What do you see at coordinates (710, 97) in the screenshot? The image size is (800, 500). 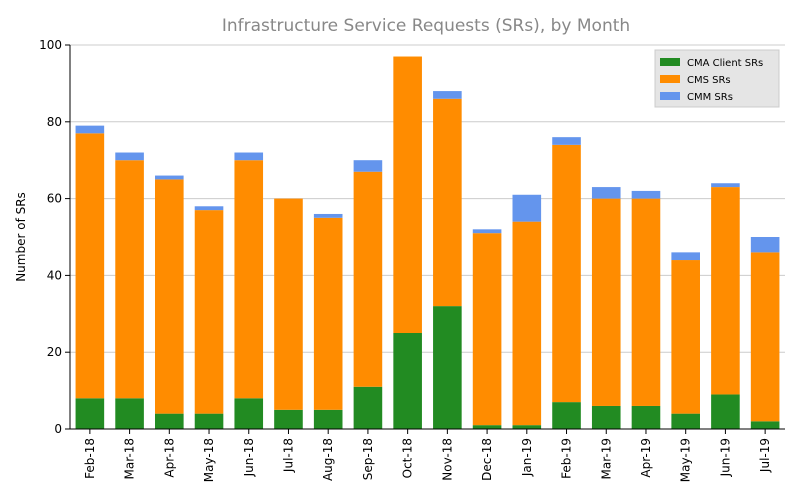 I see `legend-label: CMM SRs` at bounding box center [710, 97].